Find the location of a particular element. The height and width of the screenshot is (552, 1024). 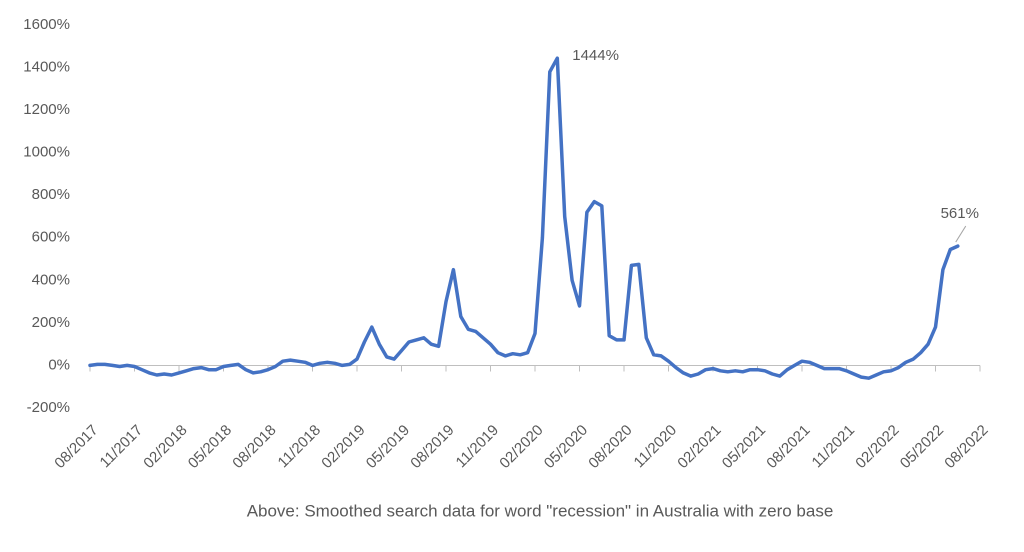

x-tick-label: 11/2021 is located at coordinates (834, 447).